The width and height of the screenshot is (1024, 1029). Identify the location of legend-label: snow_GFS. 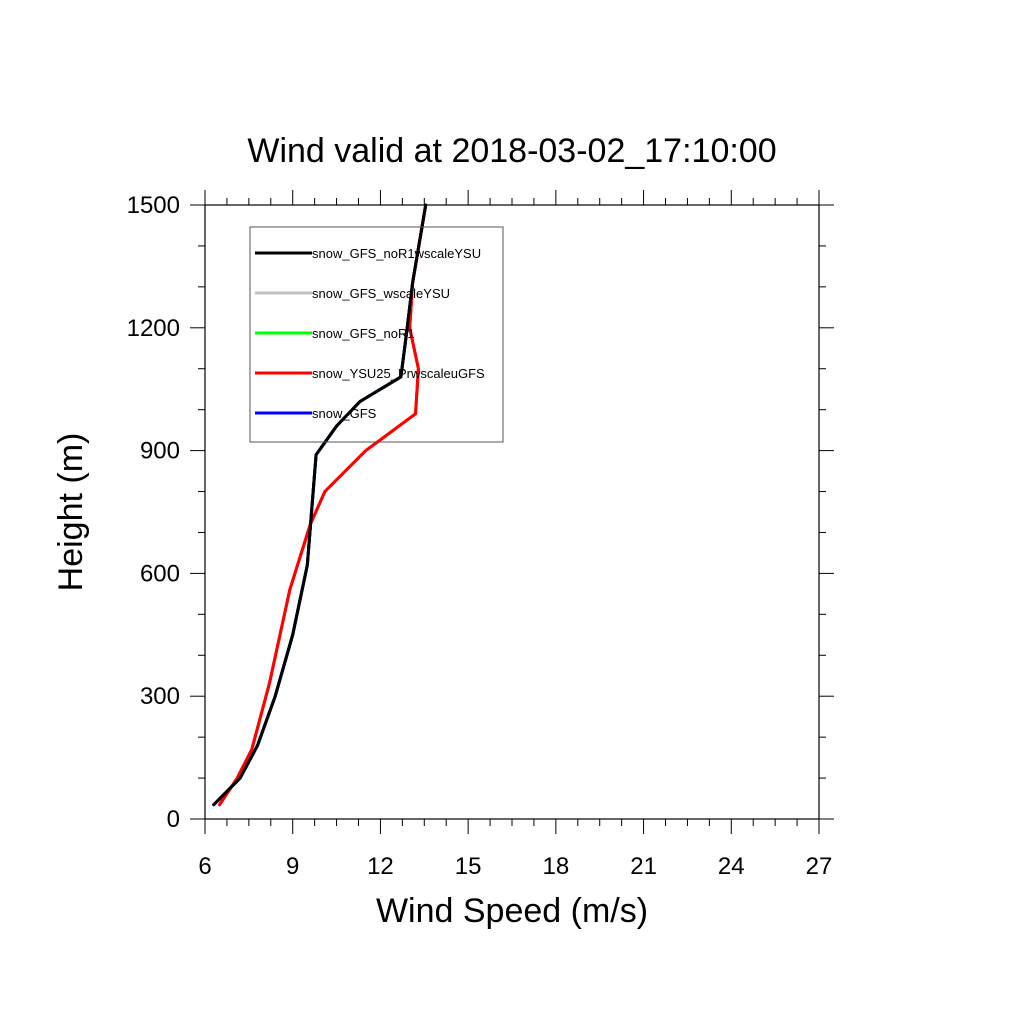
(344, 413).